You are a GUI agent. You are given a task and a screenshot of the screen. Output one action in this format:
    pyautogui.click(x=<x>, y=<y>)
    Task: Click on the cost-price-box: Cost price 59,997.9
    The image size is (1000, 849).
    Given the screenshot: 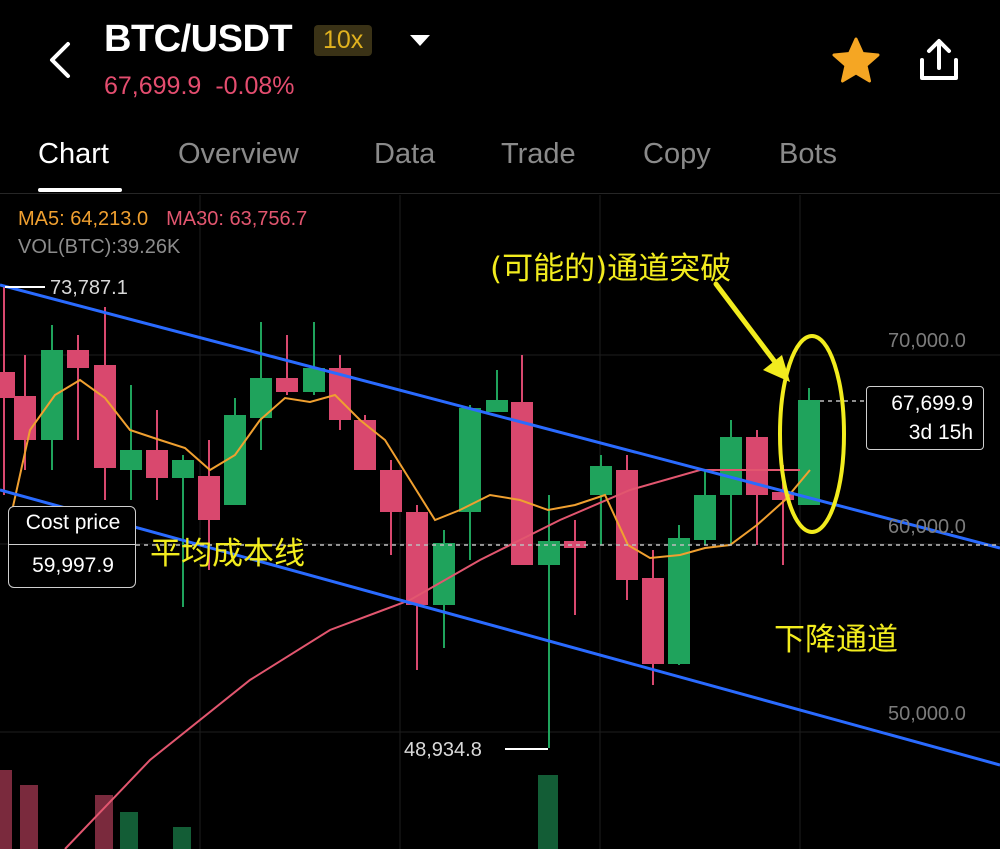 What is the action you would take?
    pyautogui.click(x=72, y=547)
    